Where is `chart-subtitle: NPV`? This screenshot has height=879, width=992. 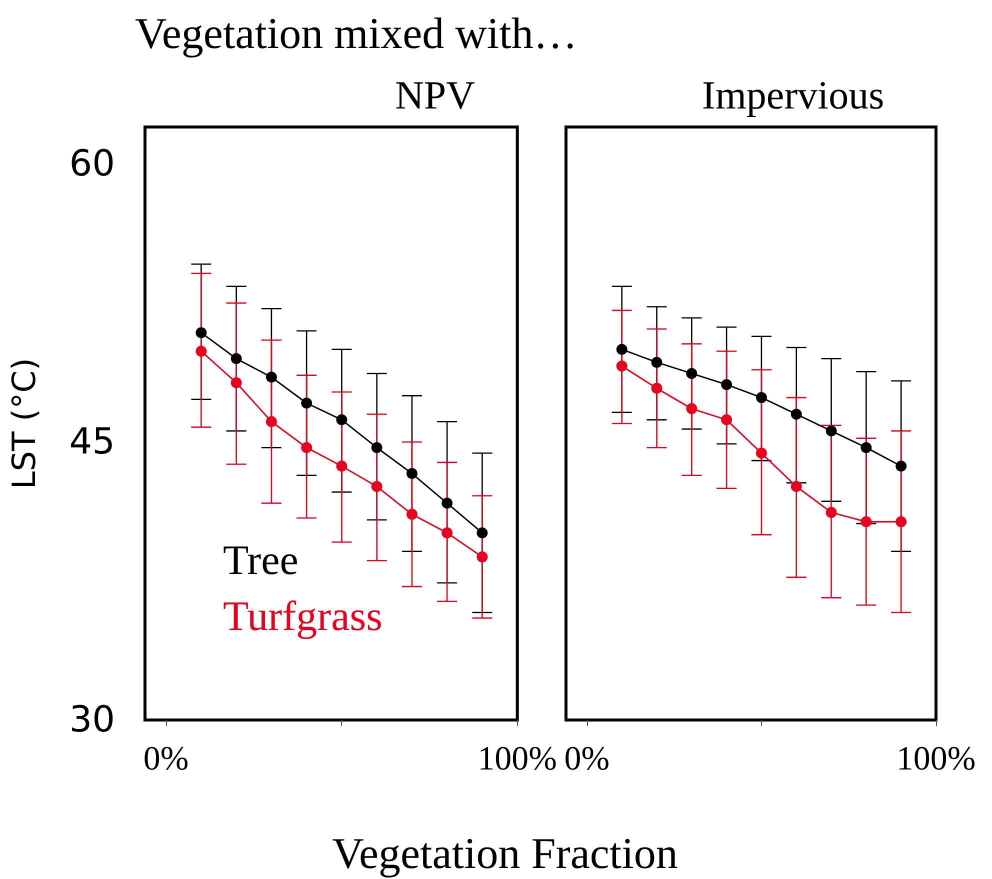
chart-subtitle: NPV is located at coordinates (435, 95).